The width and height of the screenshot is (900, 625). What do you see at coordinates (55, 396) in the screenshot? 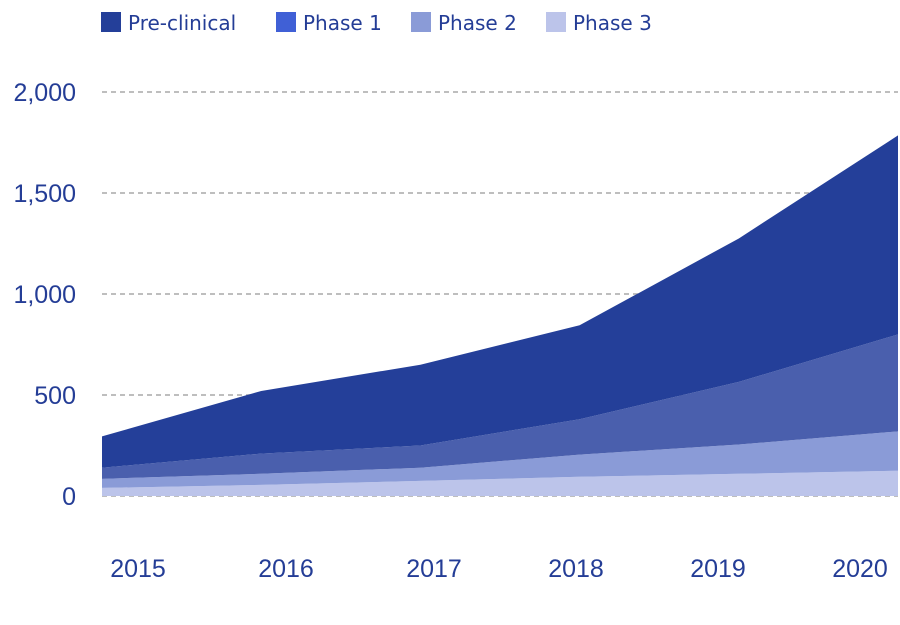
I see `y-tick-label: 500` at bounding box center [55, 396].